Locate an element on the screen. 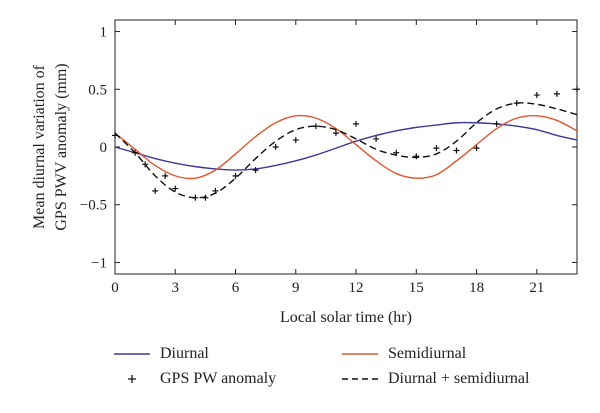 The width and height of the screenshot is (600, 413). x-tick-label-12: 12 is located at coordinates (356, 288).